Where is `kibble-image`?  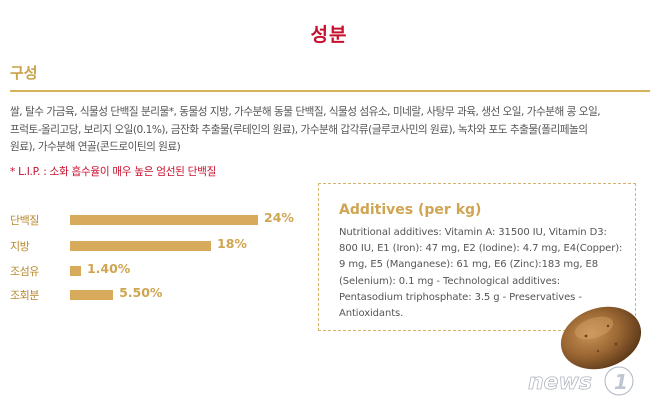
kibble-image is located at coordinates (601, 338).